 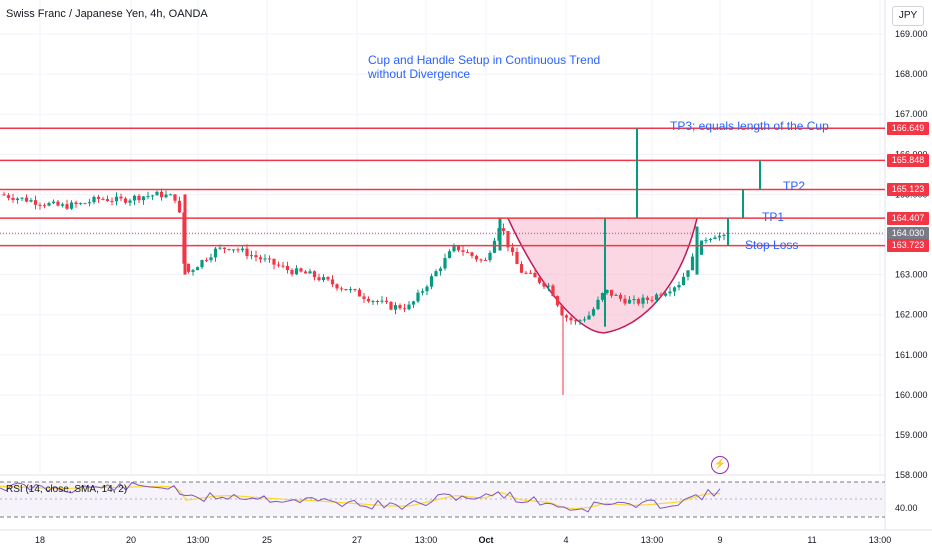 What do you see at coordinates (267, 540) in the screenshot?
I see `time-tick: 25` at bounding box center [267, 540].